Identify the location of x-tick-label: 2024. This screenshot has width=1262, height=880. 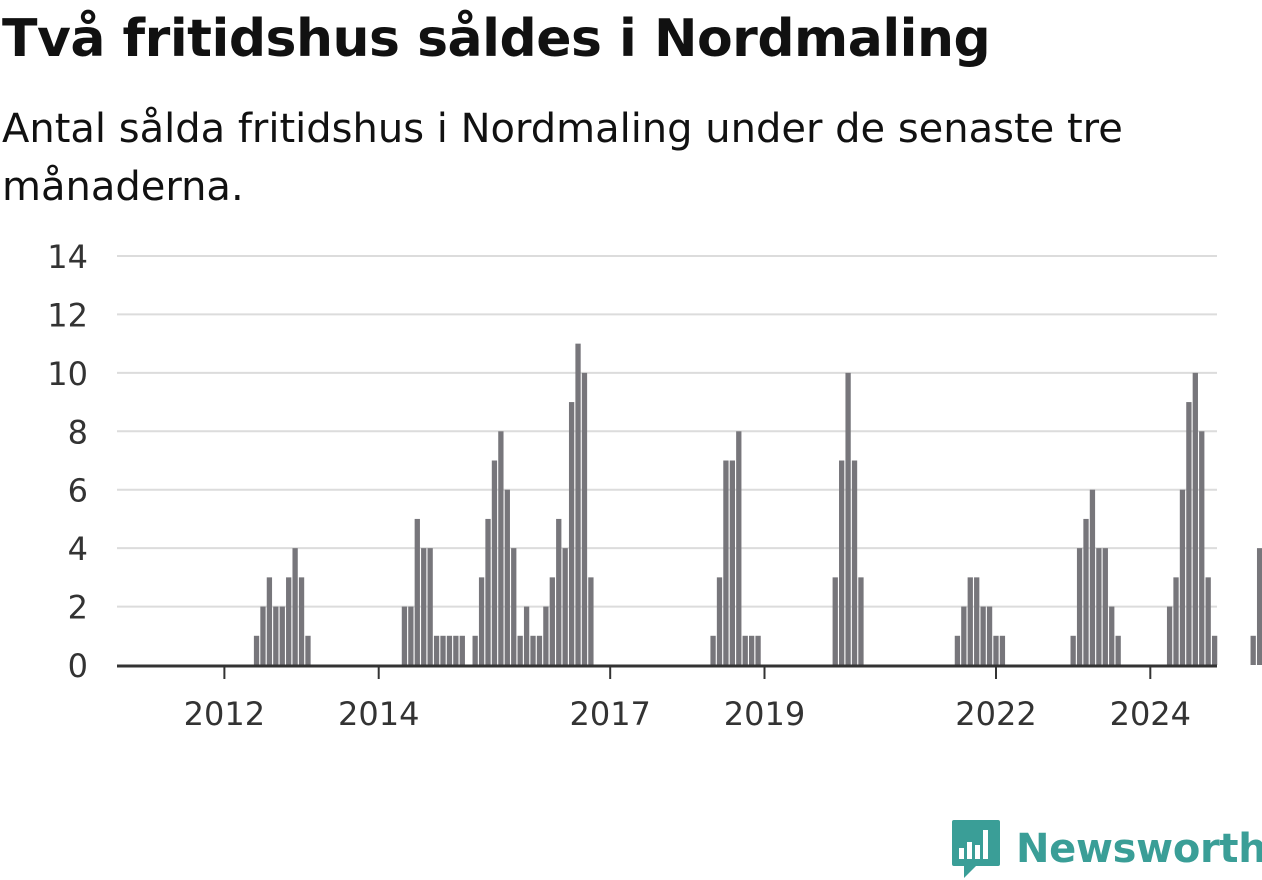
(1150, 714).